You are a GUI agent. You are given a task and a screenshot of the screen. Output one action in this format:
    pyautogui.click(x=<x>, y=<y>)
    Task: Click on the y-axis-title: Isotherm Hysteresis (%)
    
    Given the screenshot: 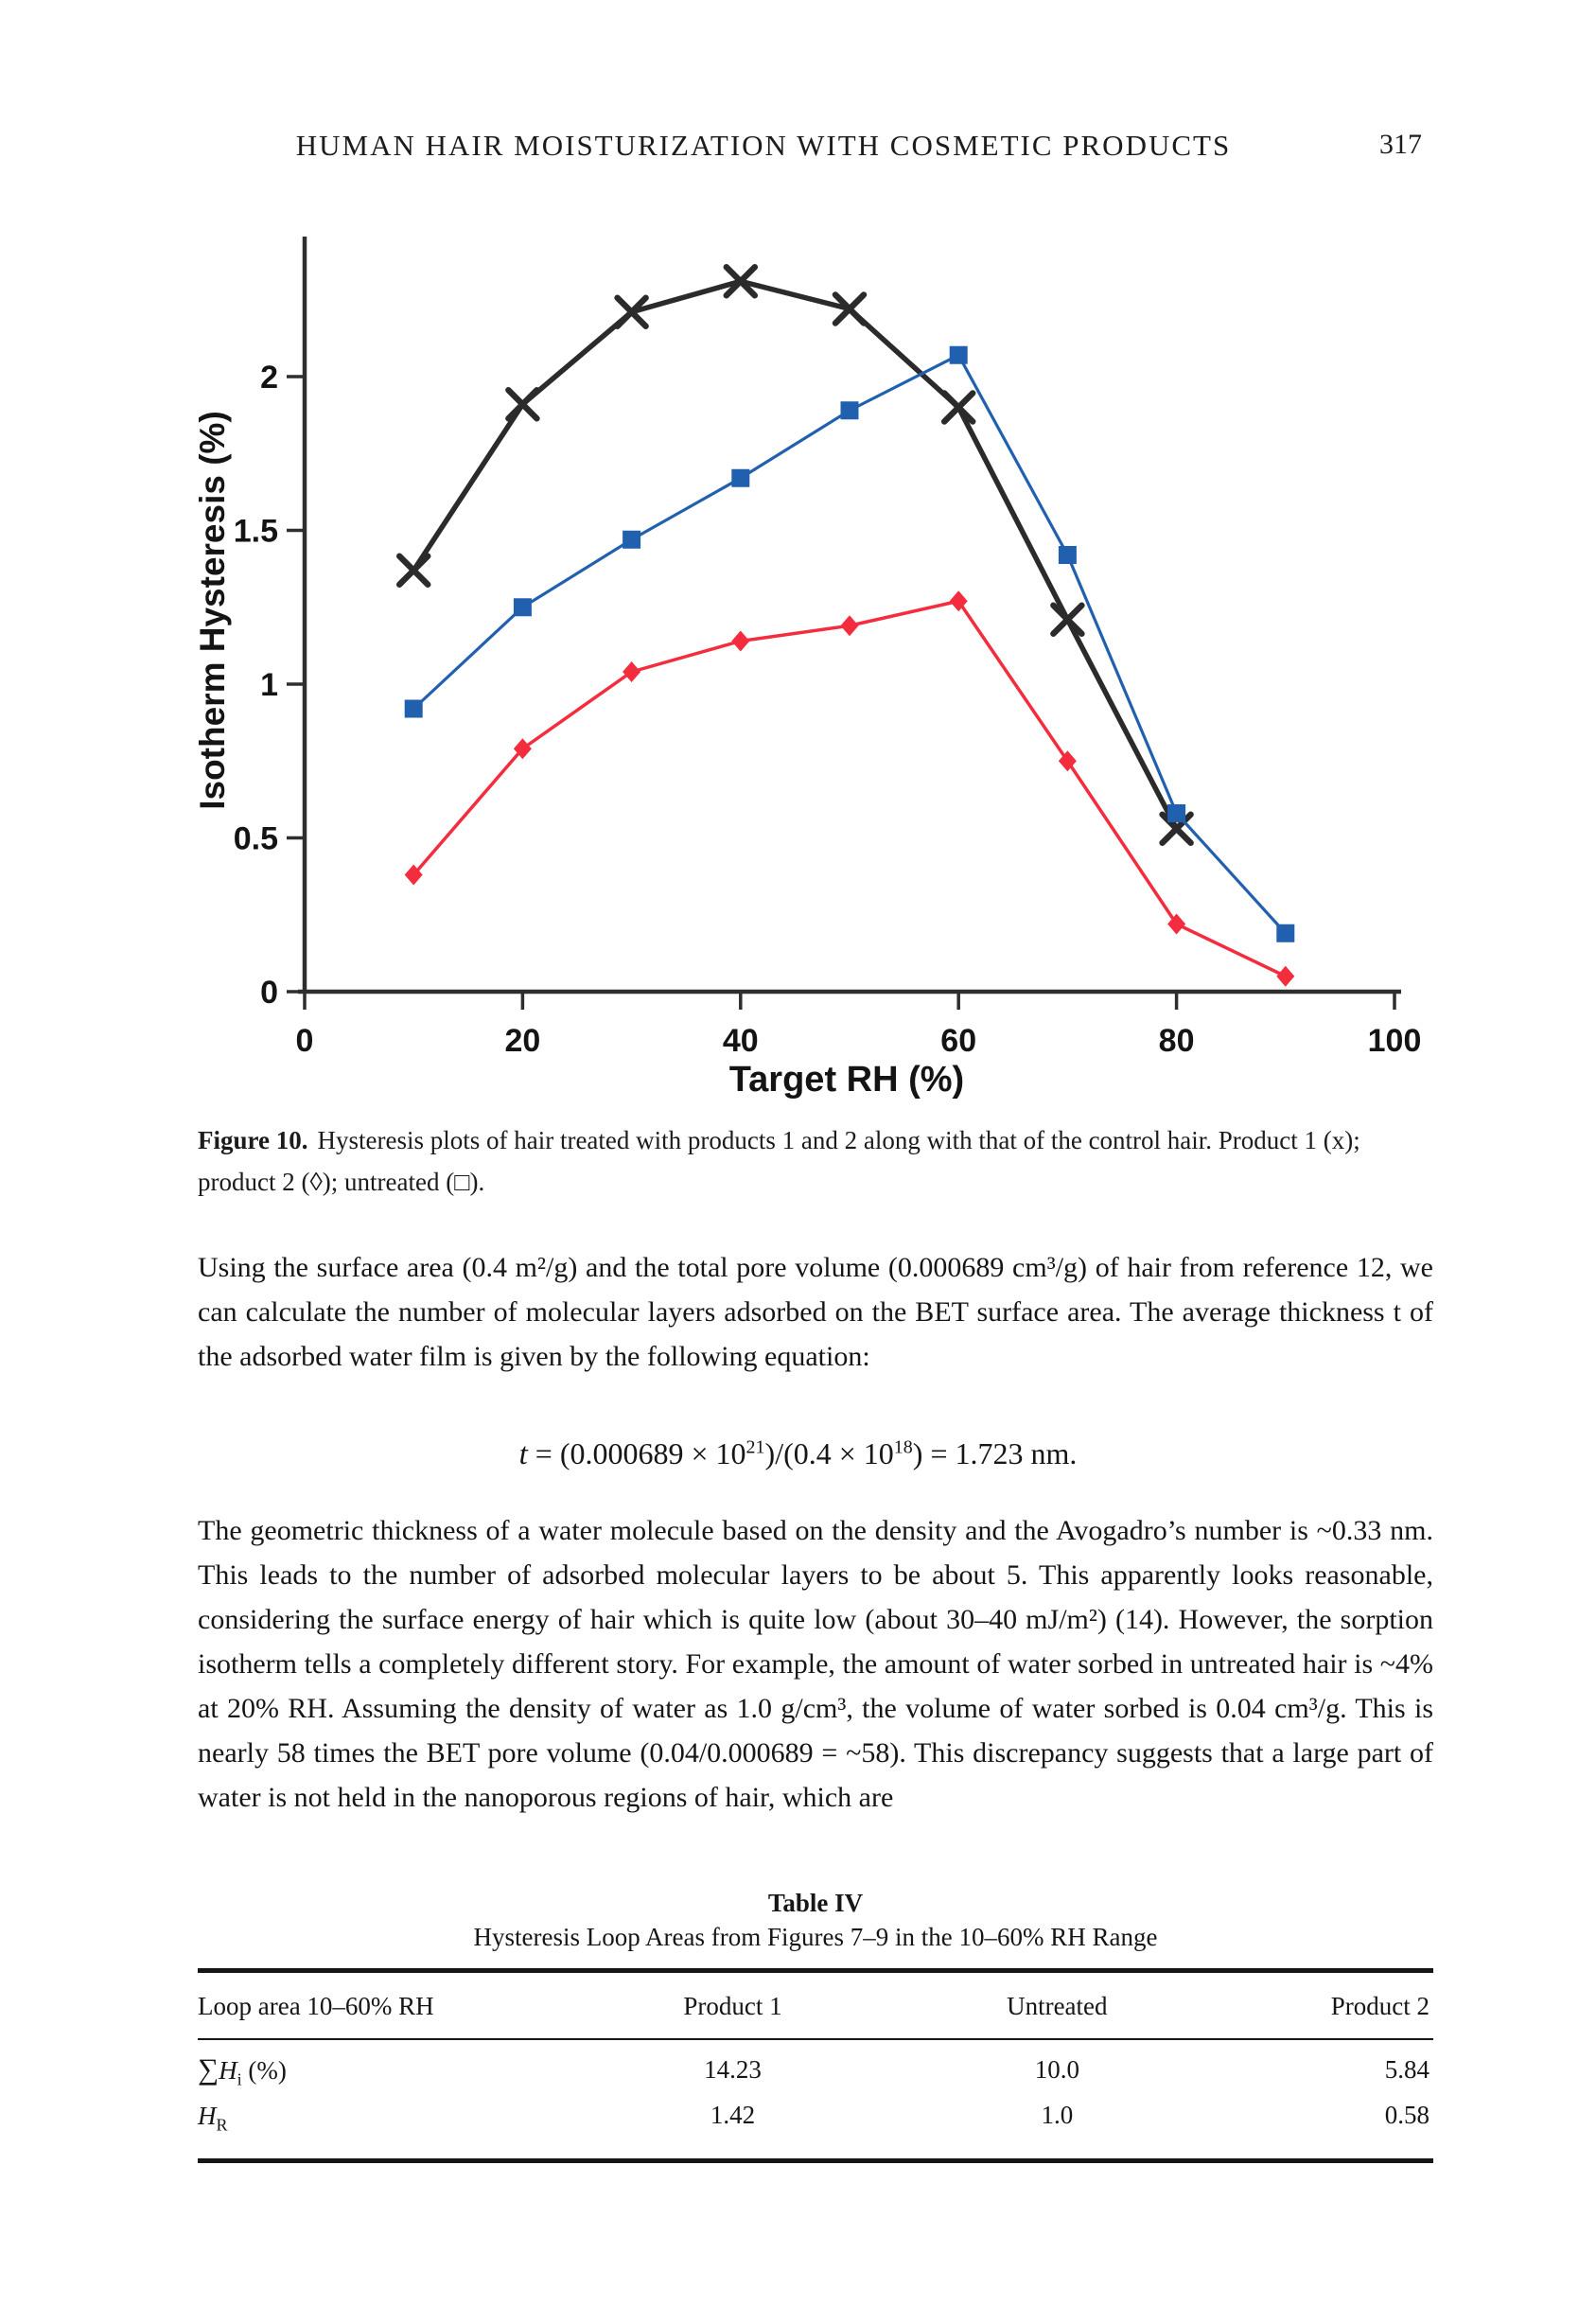 What is the action you would take?
    pyautogui.click(x=212, y=610)
    